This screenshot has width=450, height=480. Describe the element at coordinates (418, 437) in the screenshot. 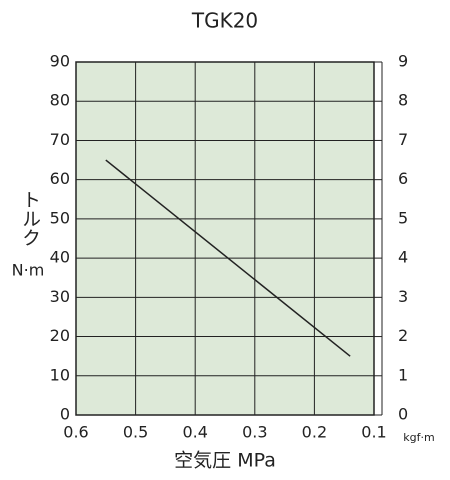

I see `y2-axis-unit: kgf·m` at that location.